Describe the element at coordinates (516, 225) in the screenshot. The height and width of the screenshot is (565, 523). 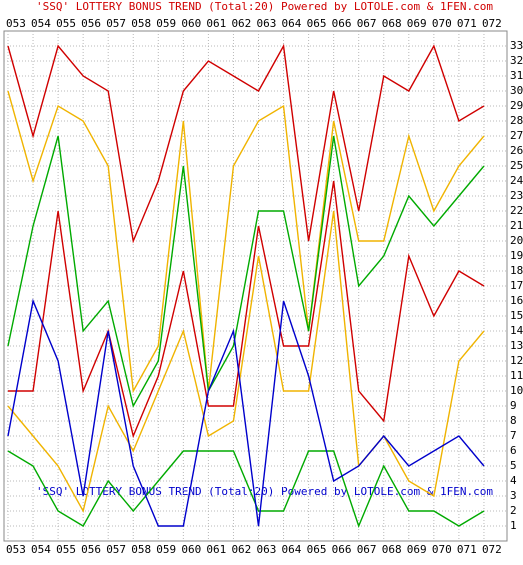
I see `y-tick-label: 21` at that location.